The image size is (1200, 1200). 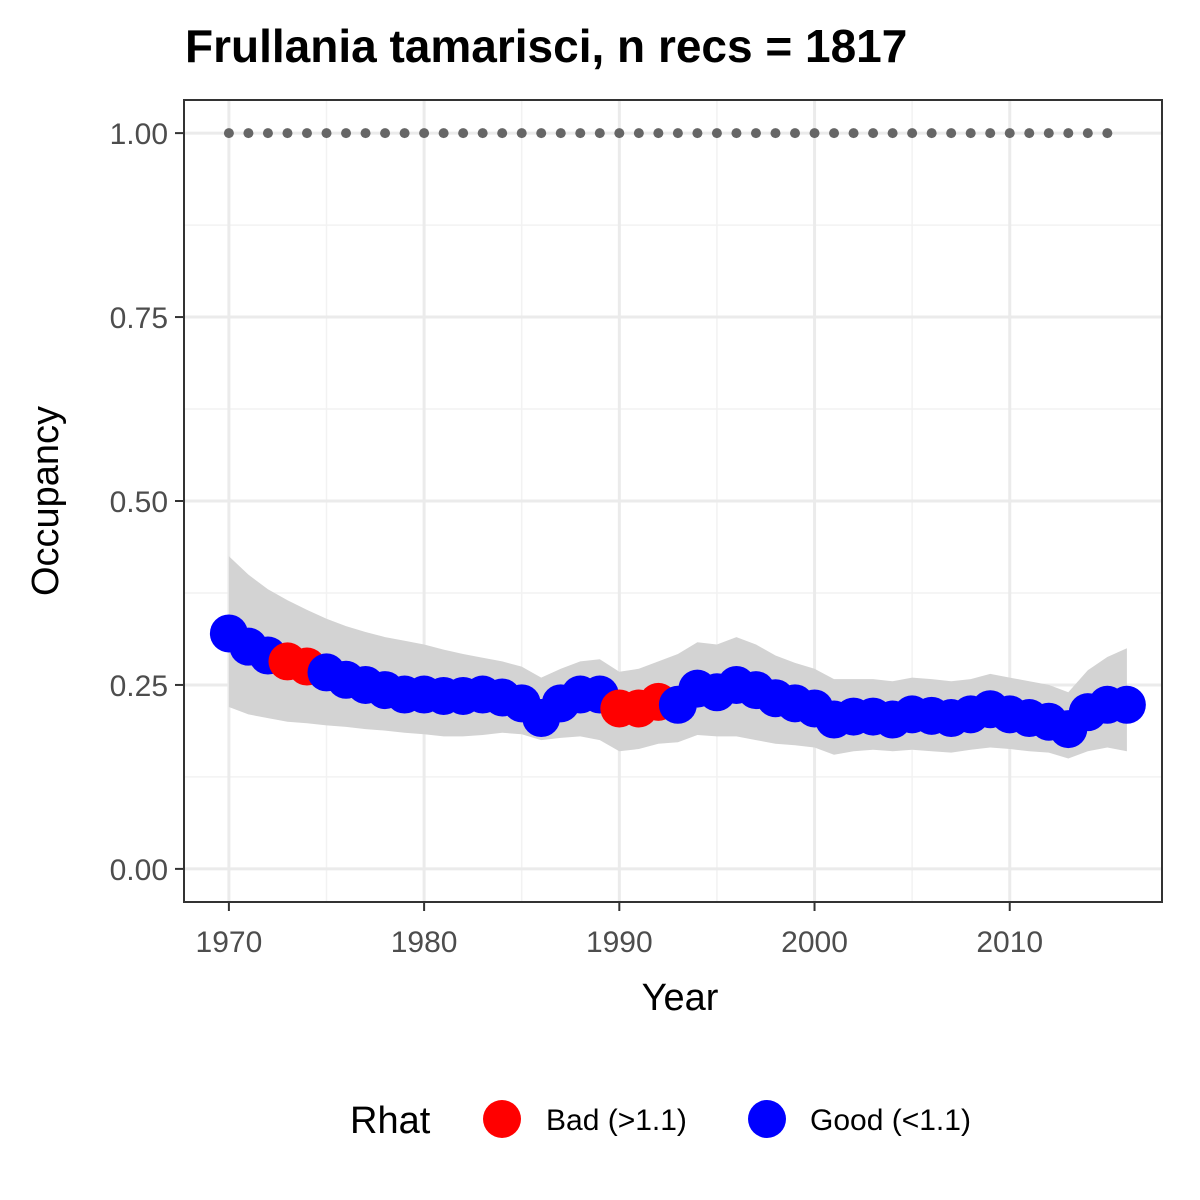 I want to click on legend-title: Rhat, so click(x=390, y=1121).